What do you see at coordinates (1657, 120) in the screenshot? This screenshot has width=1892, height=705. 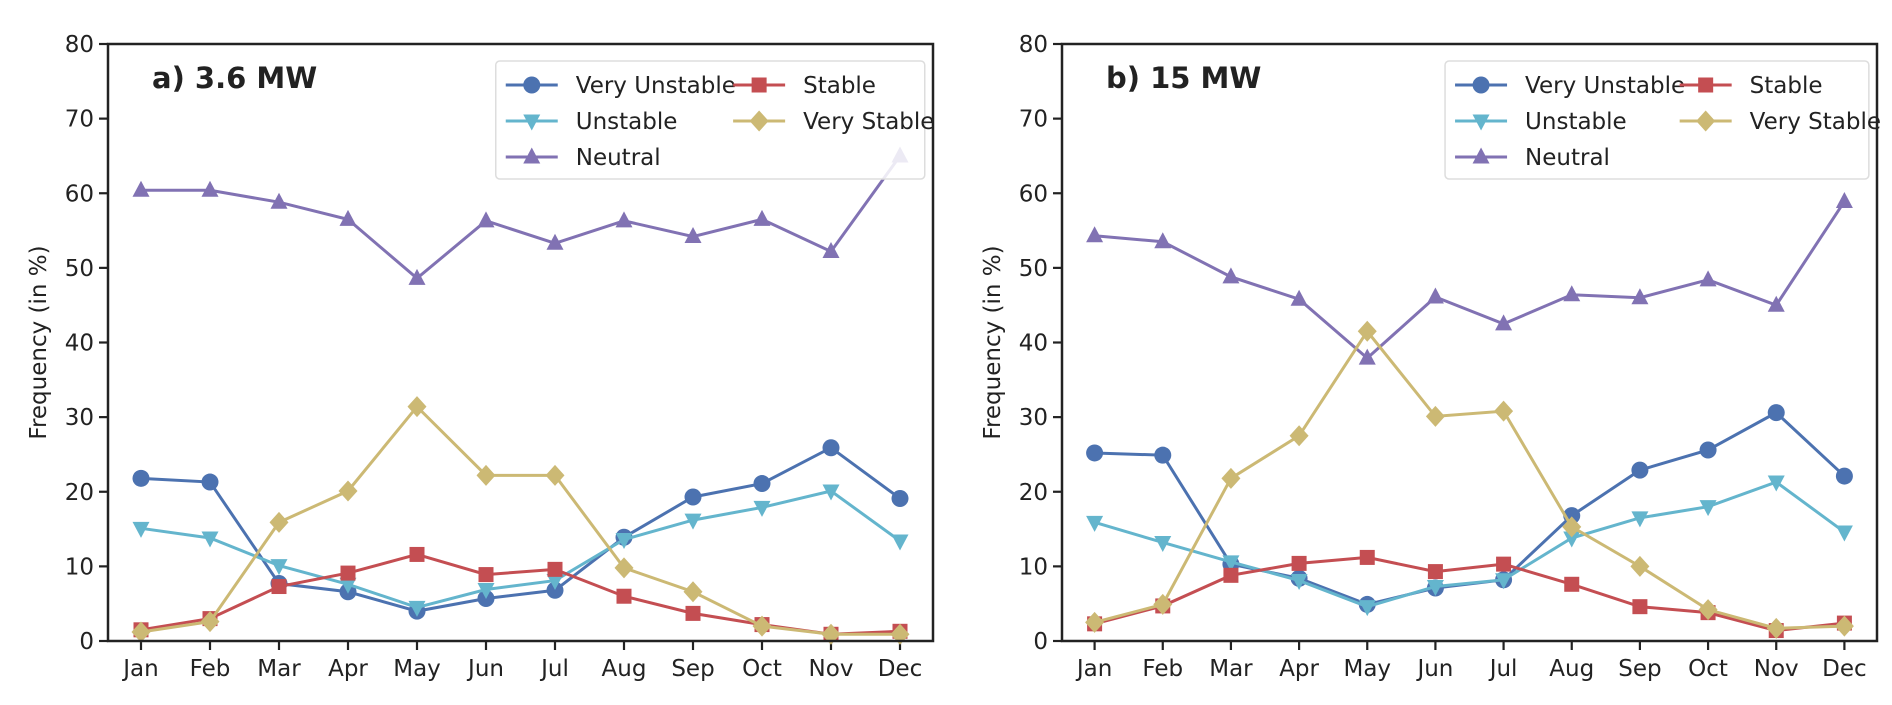 I see `legend-box` at bounding box center [1657, 120].